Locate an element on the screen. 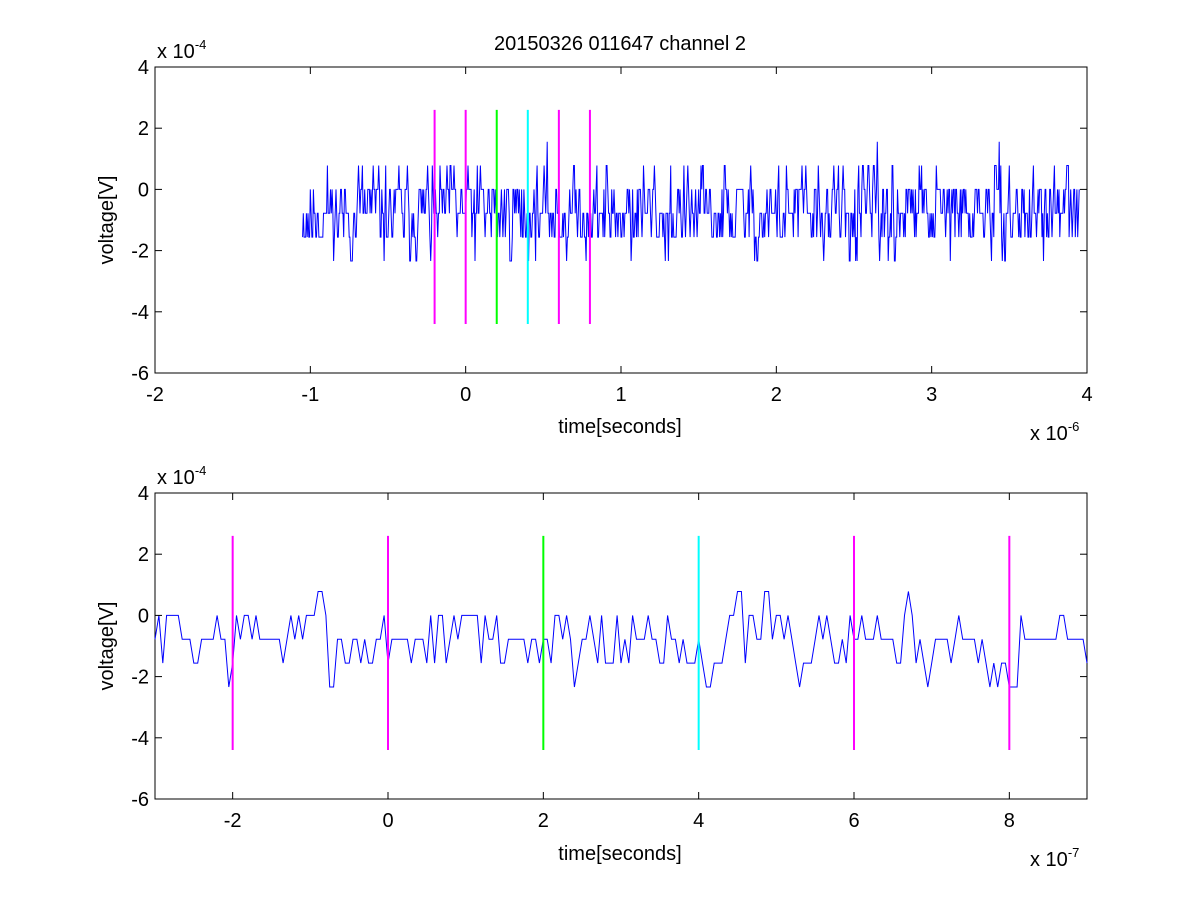  top-x-exponent: x 10-6 is located at coordinates (1054, 432).